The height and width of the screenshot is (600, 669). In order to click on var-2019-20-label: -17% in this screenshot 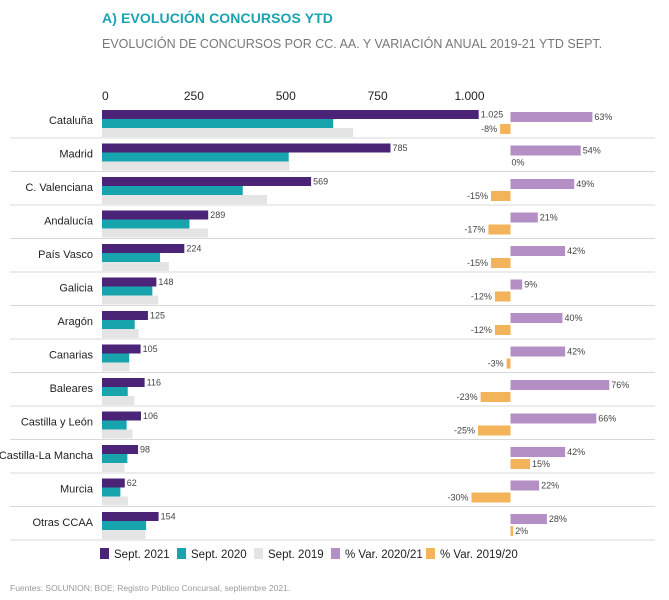, I will do `click(474, 230)`.